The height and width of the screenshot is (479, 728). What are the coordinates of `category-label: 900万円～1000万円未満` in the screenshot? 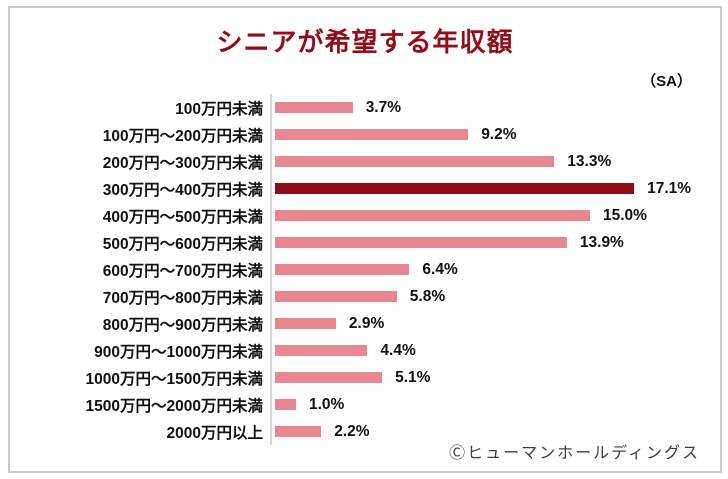 It's located at (178, 352).